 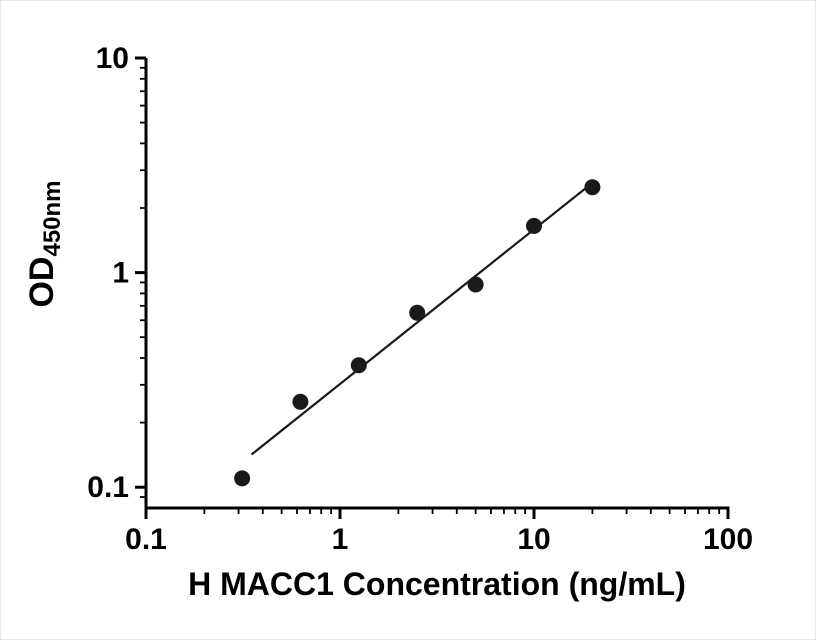 I want to click on x-tick-label: 1, so click(x=340, y=539).